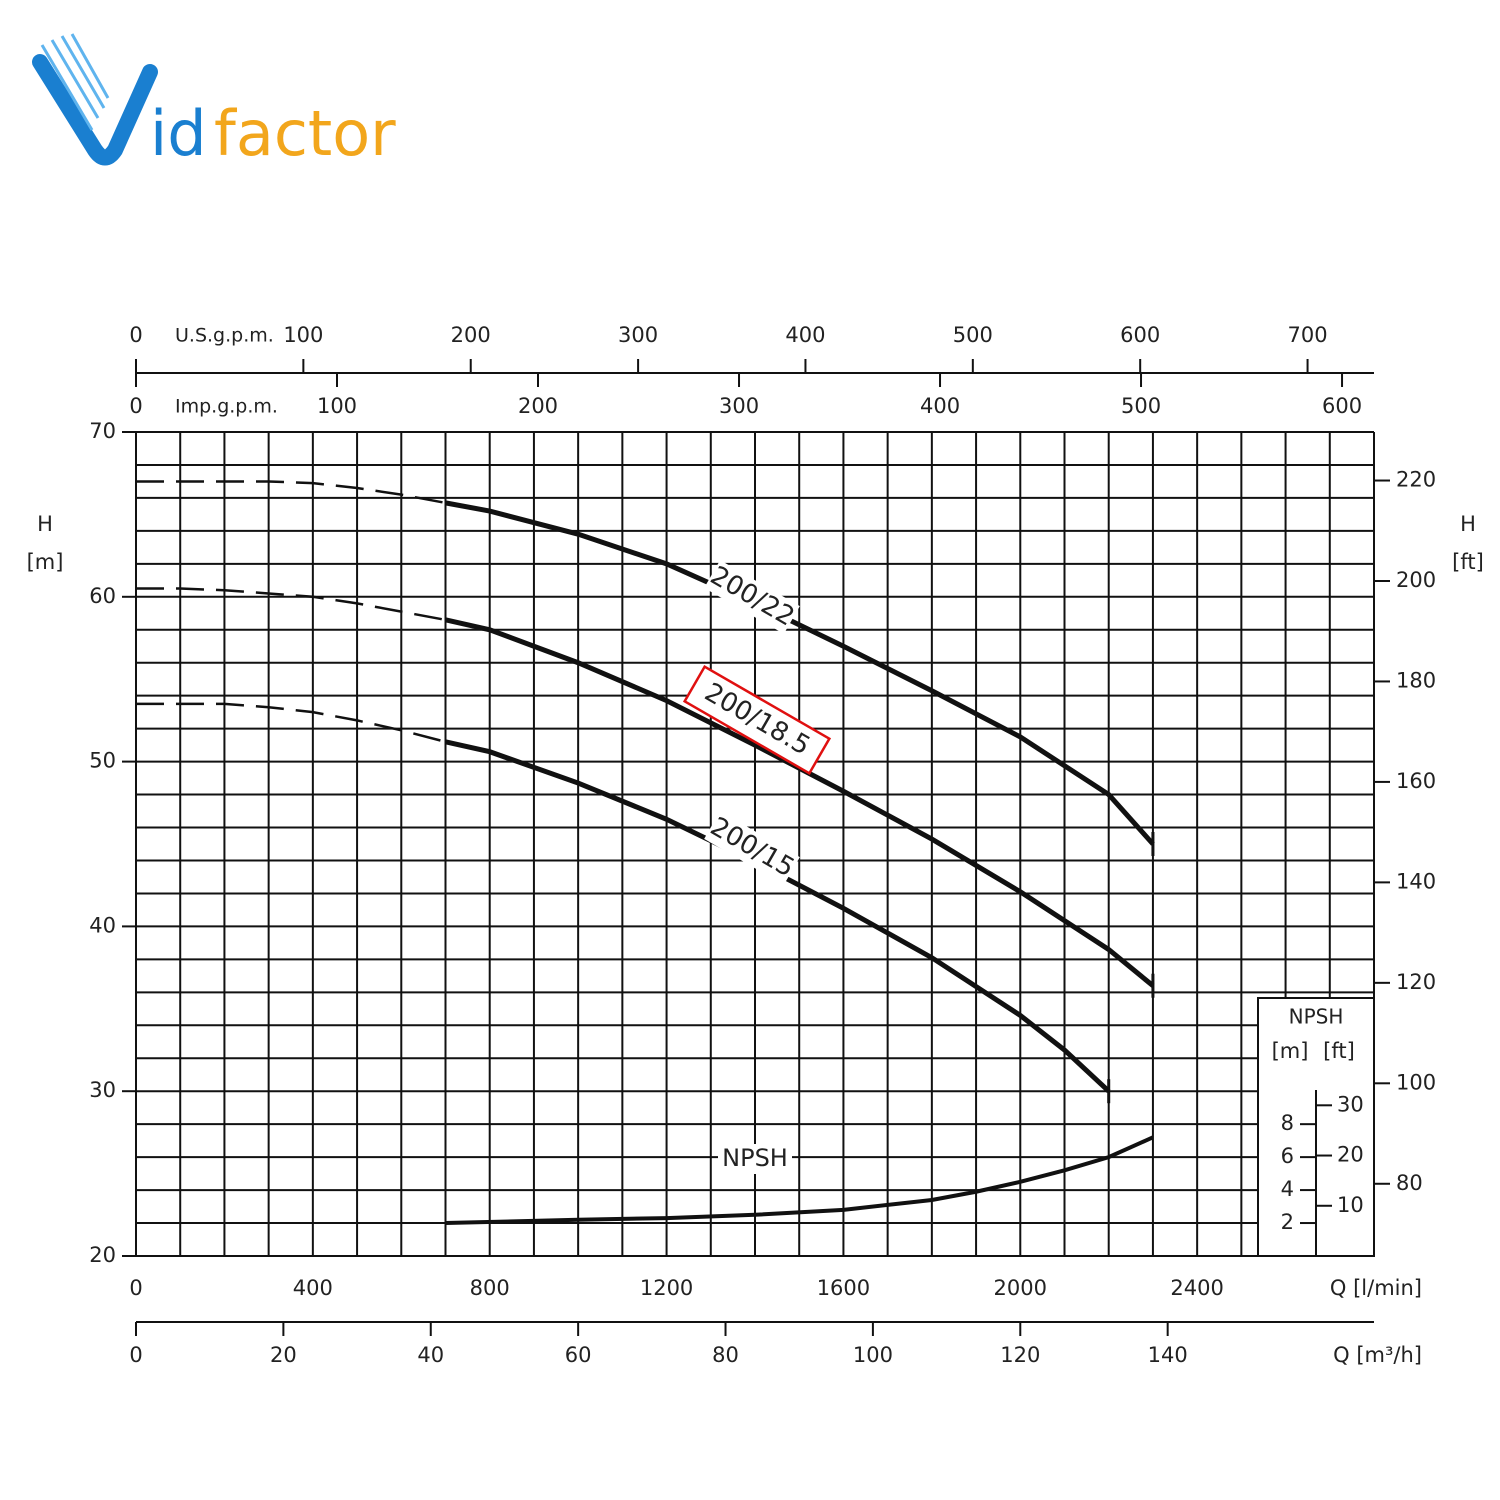  Describe the element at coordinates (305, 133) in the screenshot. I see `logo-rest: factor` at that location.